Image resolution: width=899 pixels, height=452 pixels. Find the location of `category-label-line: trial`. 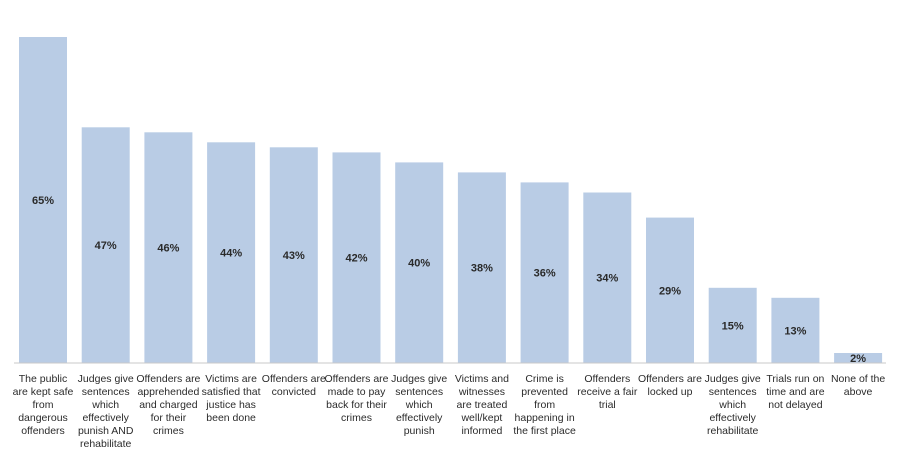

category-label-line: trial is located at coordinates (607, 405).